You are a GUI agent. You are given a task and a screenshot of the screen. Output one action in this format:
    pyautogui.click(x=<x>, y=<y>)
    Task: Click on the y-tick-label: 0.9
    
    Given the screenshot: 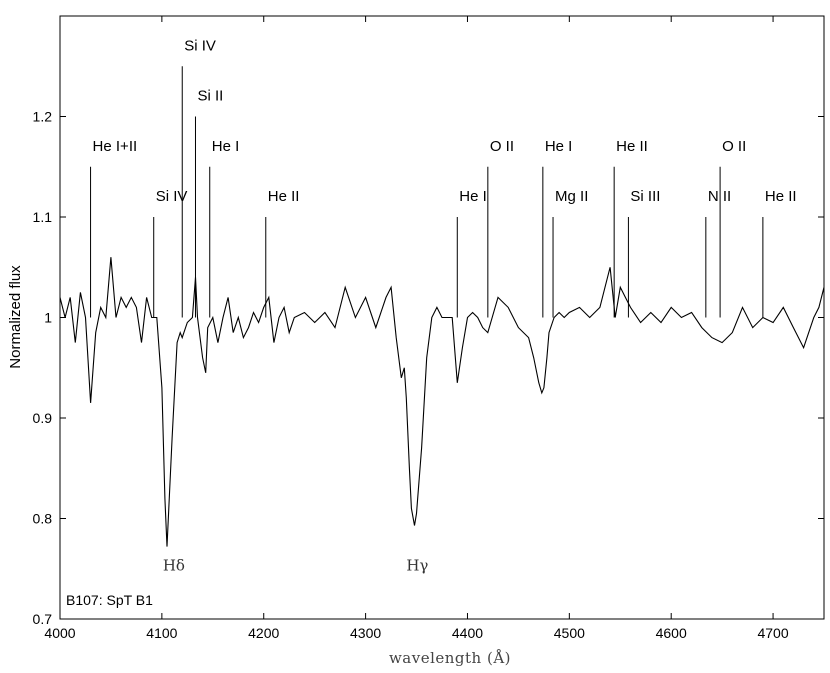 What is the action you would take?
    pyautogui.click(x=43, y=418)
    